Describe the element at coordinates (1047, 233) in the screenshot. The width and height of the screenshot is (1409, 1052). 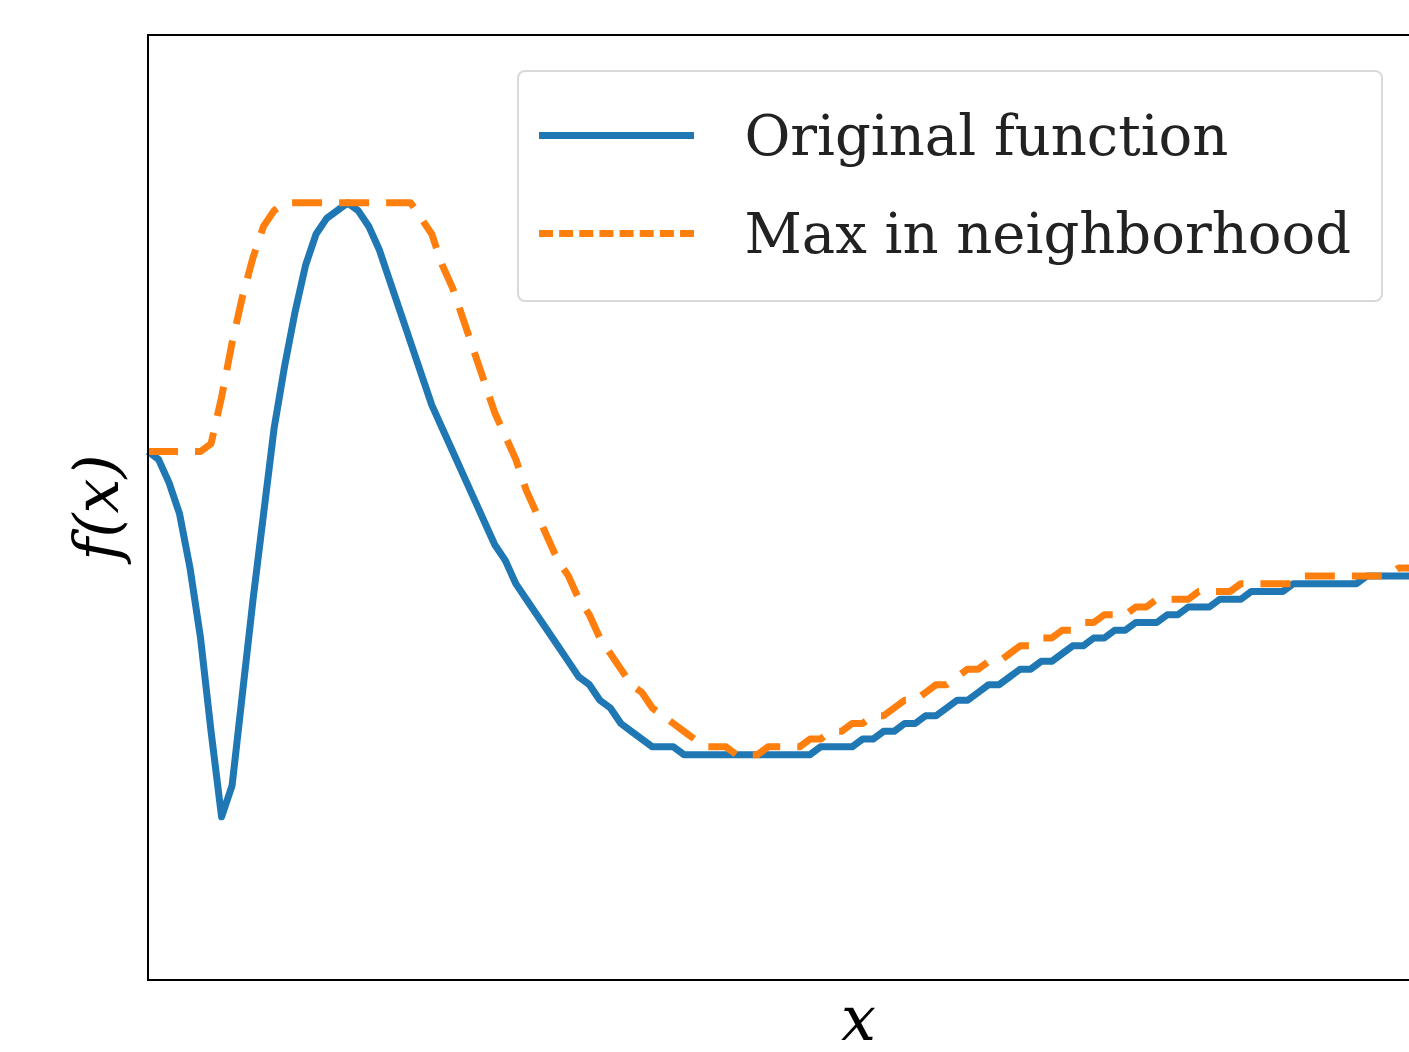
I see `legend-label: Max in neighborhood` at that location.